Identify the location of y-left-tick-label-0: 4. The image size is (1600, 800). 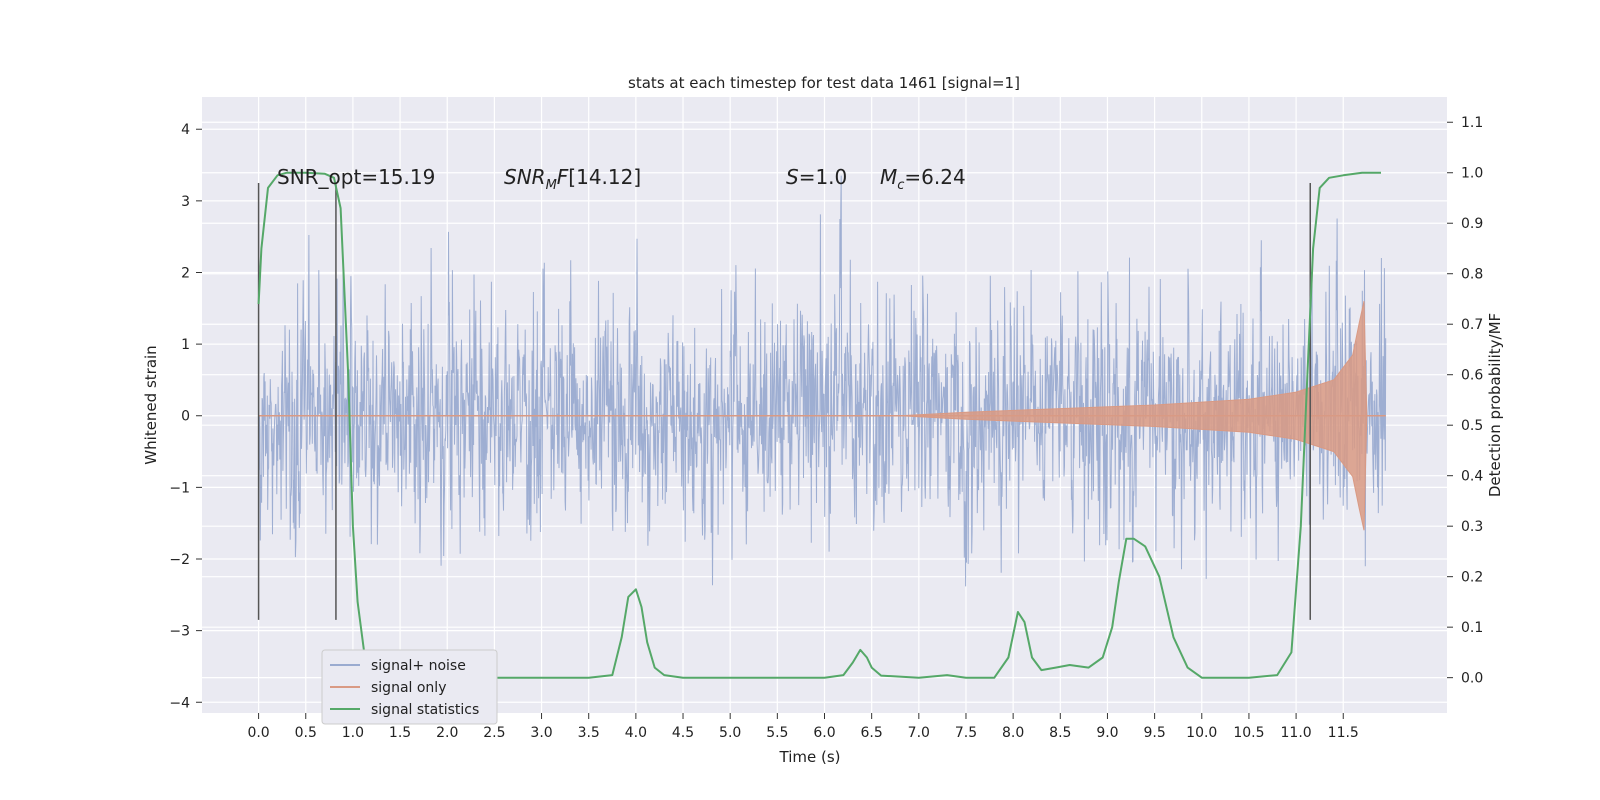
(185, 130).